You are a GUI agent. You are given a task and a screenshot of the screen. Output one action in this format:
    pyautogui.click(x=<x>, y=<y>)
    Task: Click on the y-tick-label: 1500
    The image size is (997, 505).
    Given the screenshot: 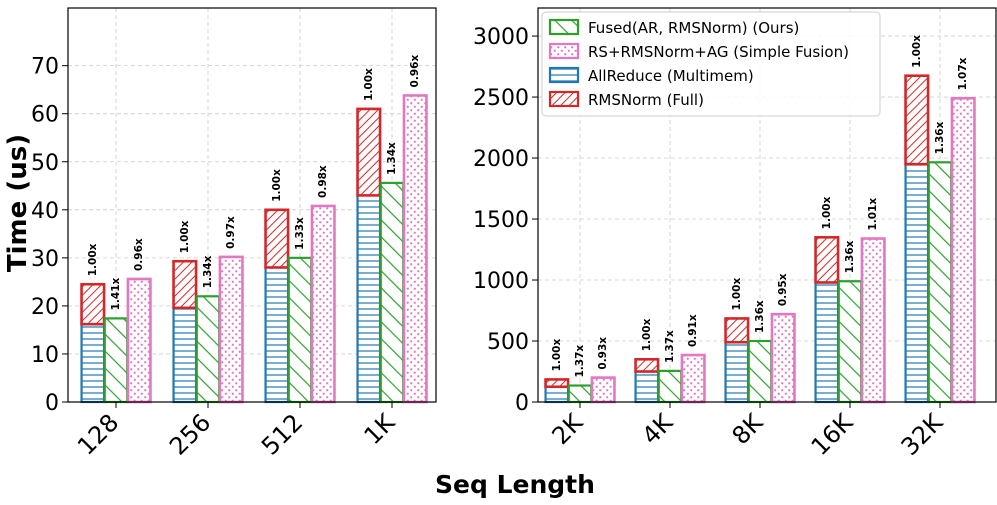 What is the action you would take?
    pyautogui.click(x=501, y=220)
    